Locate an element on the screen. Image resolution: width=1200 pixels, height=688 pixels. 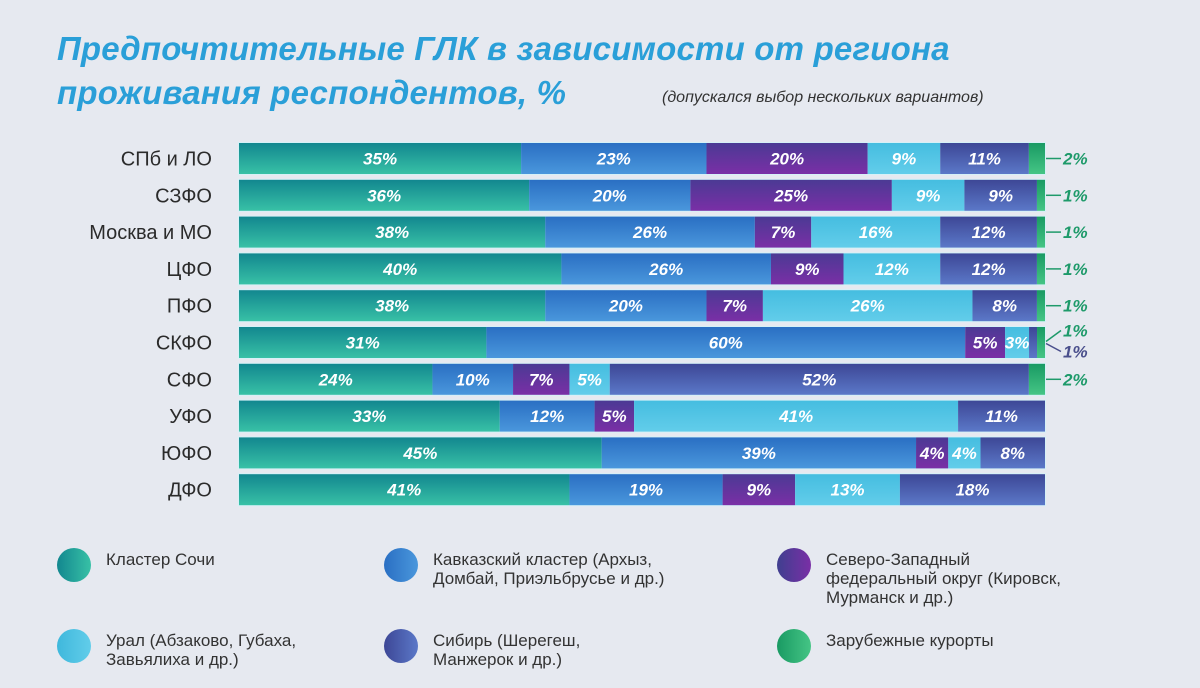
bar-value-label: 31% is located at coordinates (363, 343).